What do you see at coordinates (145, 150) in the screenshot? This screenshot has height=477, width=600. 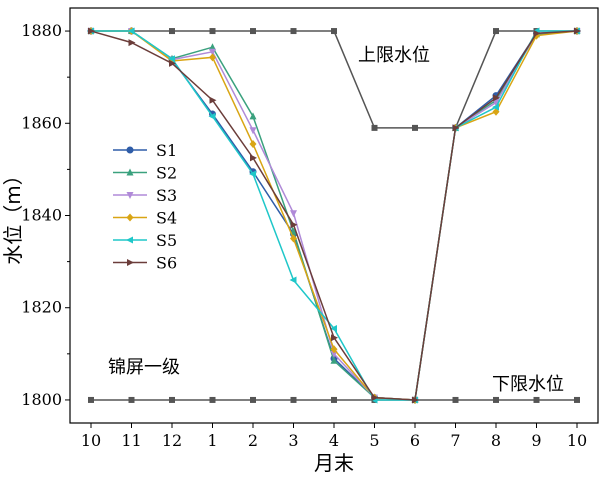 I see `legend-item-s1: S1` at bounding box center [145, 150].